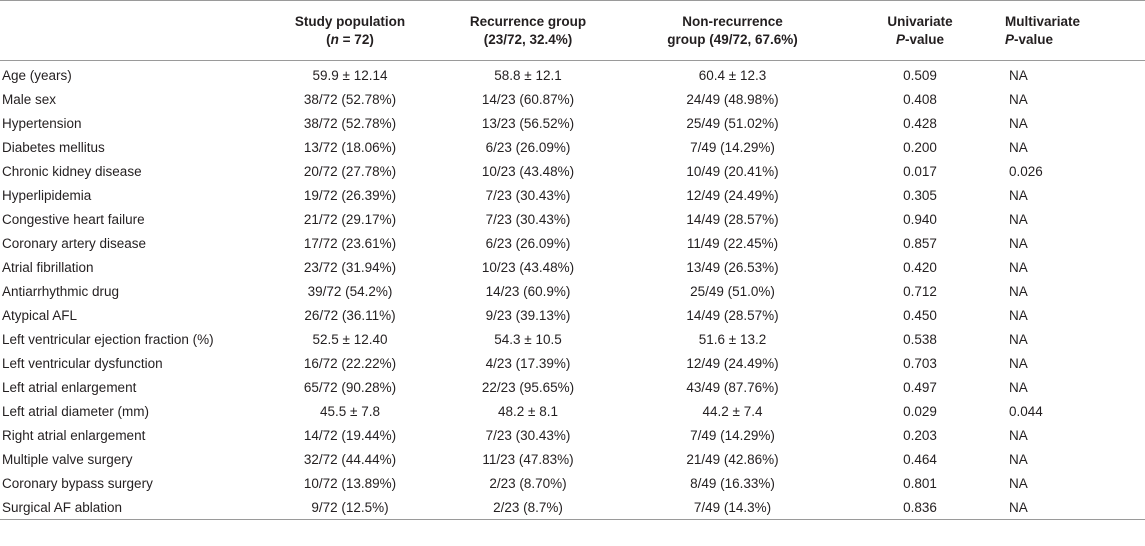 This screenshot has height=546, width=1145. I want to click on row-label: Coronary bypass surgery, so click(77, 483).